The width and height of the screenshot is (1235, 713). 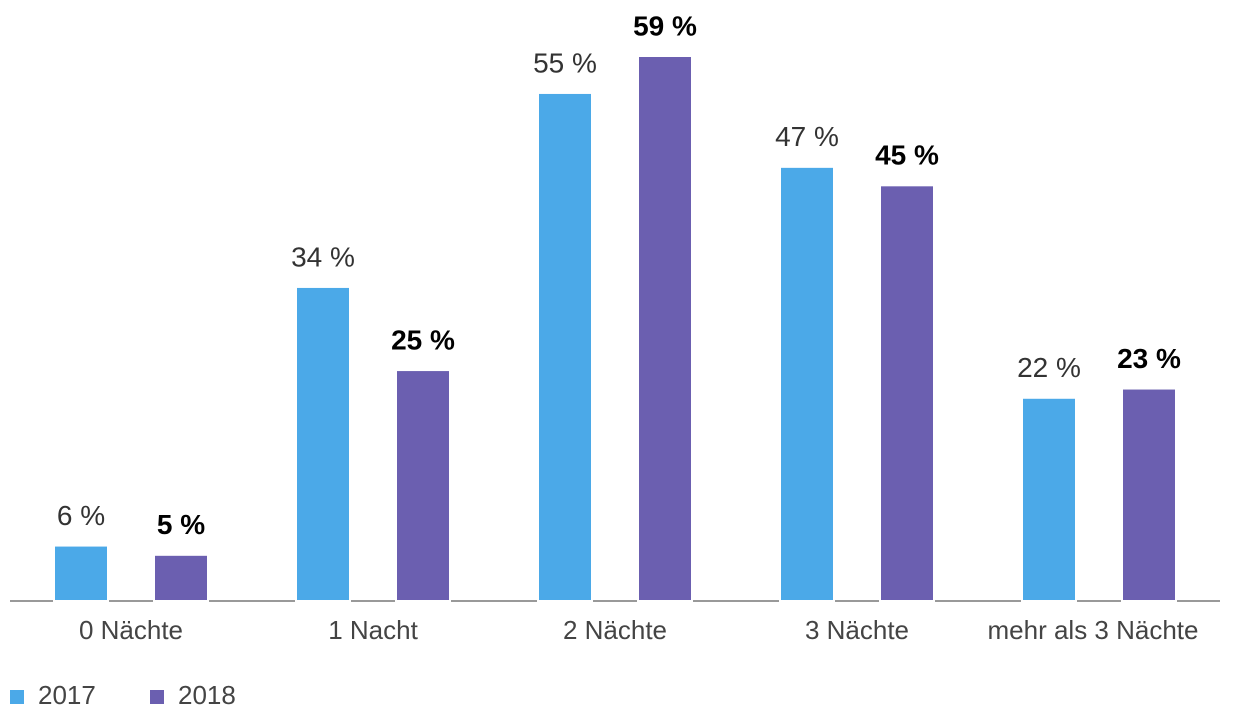 I want to click on data-label: 6 %, so click(x=81, y=515).